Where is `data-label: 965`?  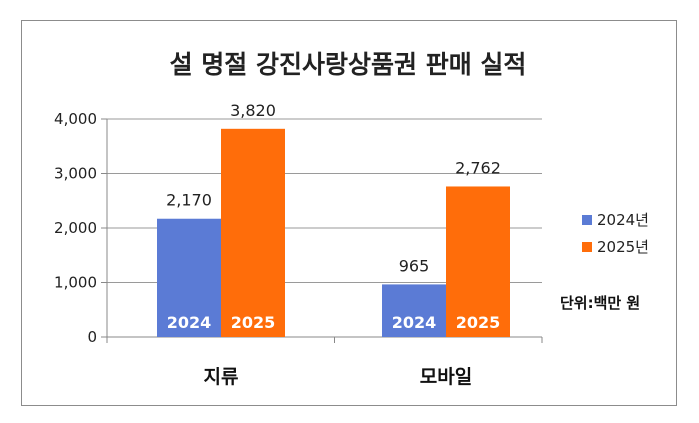 data-label: 965 is located at coordinates (414, 265).